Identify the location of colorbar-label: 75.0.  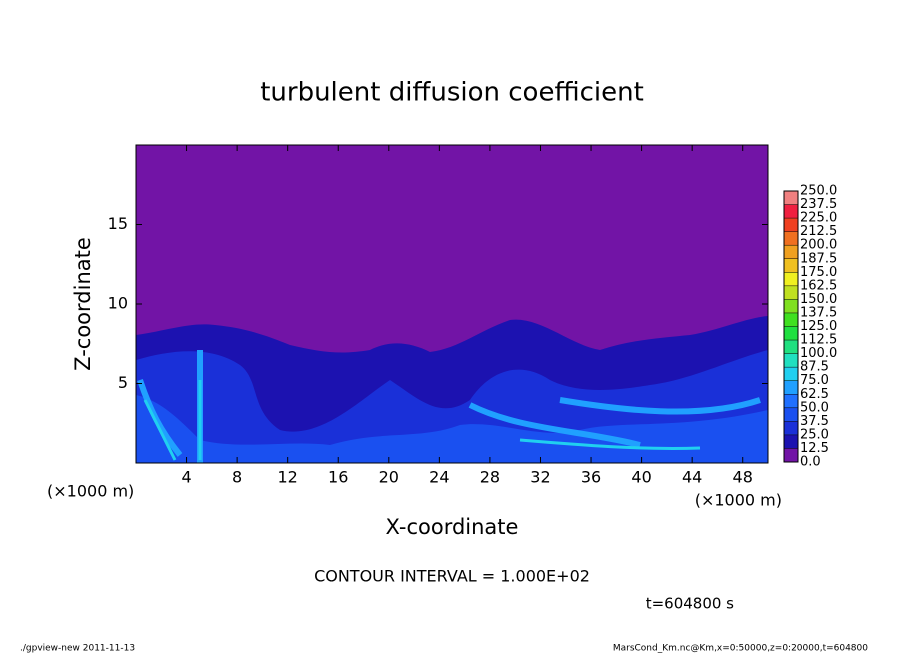
(814, 380).